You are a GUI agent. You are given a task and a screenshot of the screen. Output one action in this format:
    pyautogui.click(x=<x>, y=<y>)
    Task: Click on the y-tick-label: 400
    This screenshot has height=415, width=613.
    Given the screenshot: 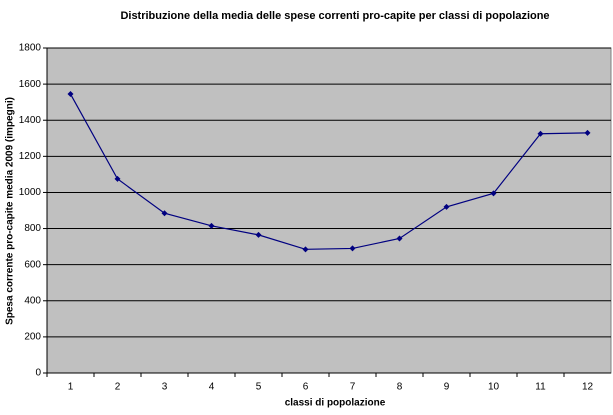 What is the action you would take?
    pyautogui.click(x=32, y=300)
    